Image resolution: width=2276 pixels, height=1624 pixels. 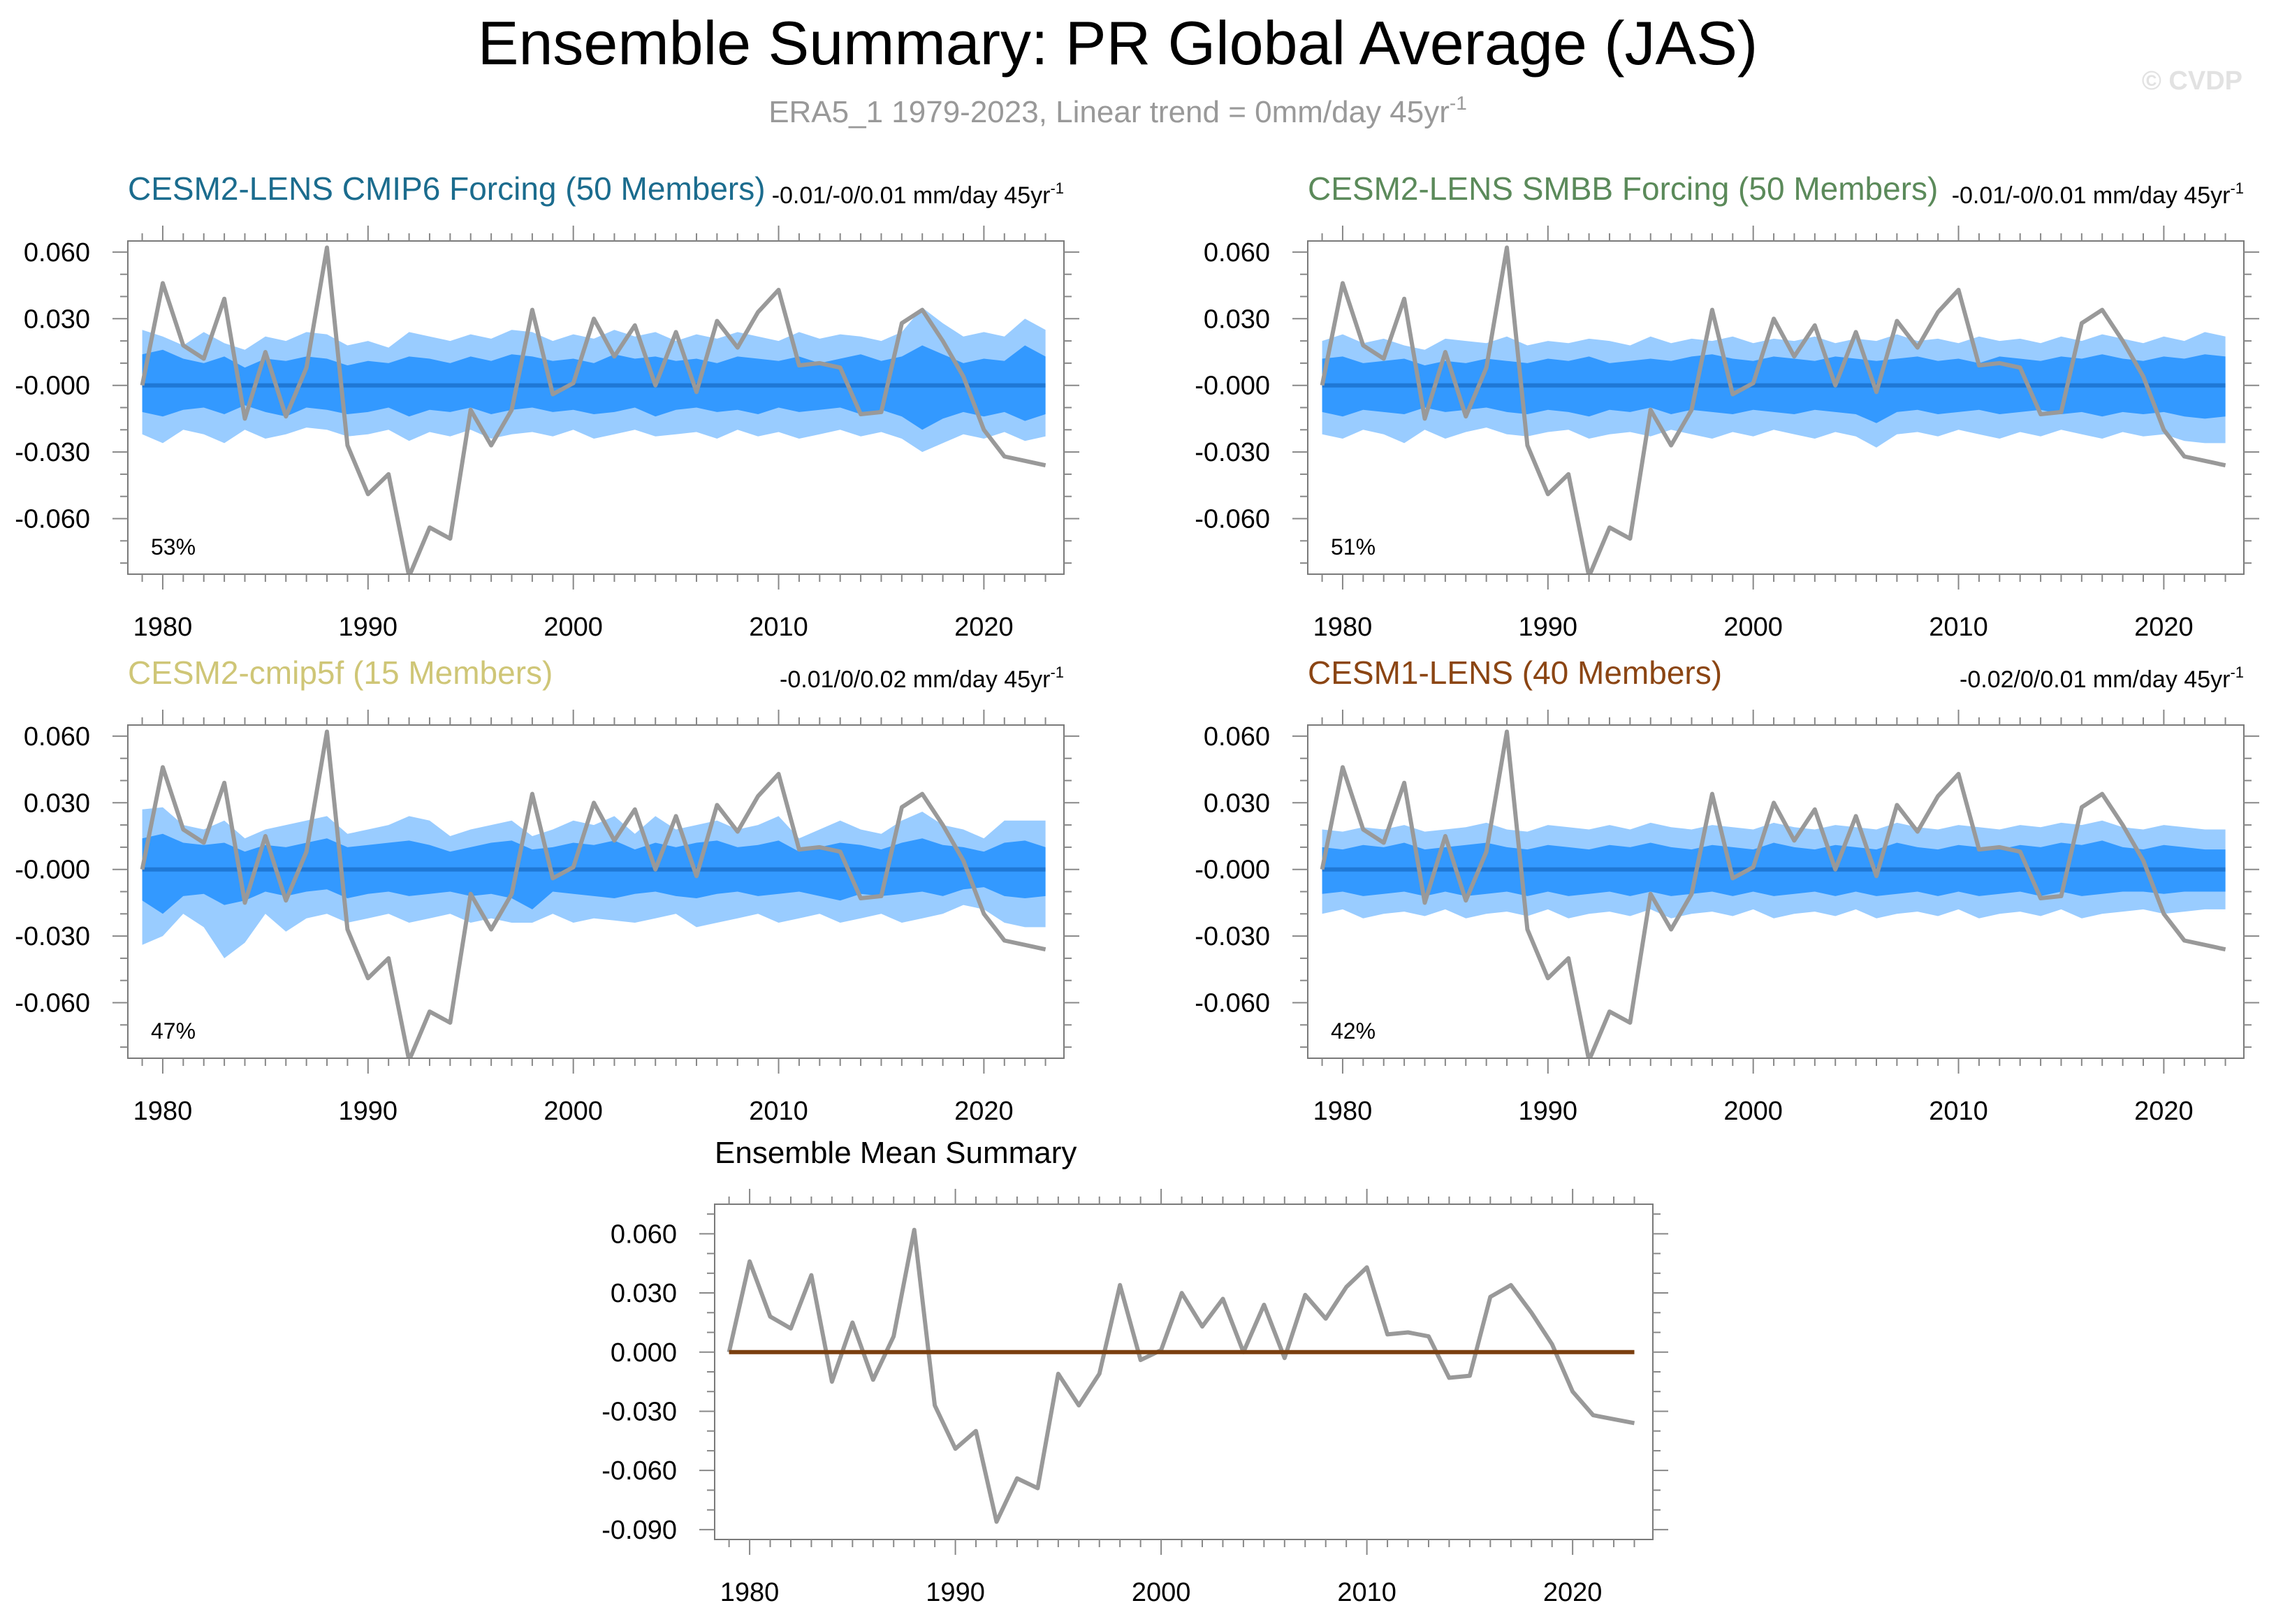 I want to click on panel-title: CESM1-LENS (40 Members), so click(x=1515, y=672).